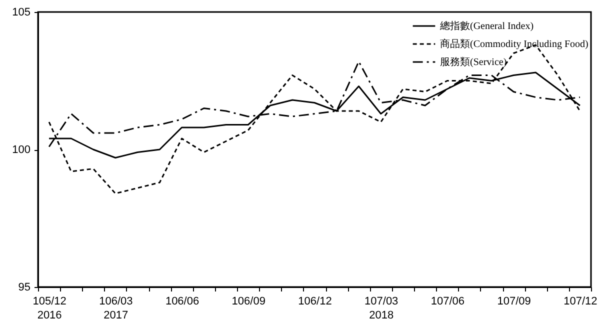 This screenshot has width=600, height=323. Describe the element at coordinates (581, 302) in the screenshot. I see `x-tick-label: 107/12` at that location.